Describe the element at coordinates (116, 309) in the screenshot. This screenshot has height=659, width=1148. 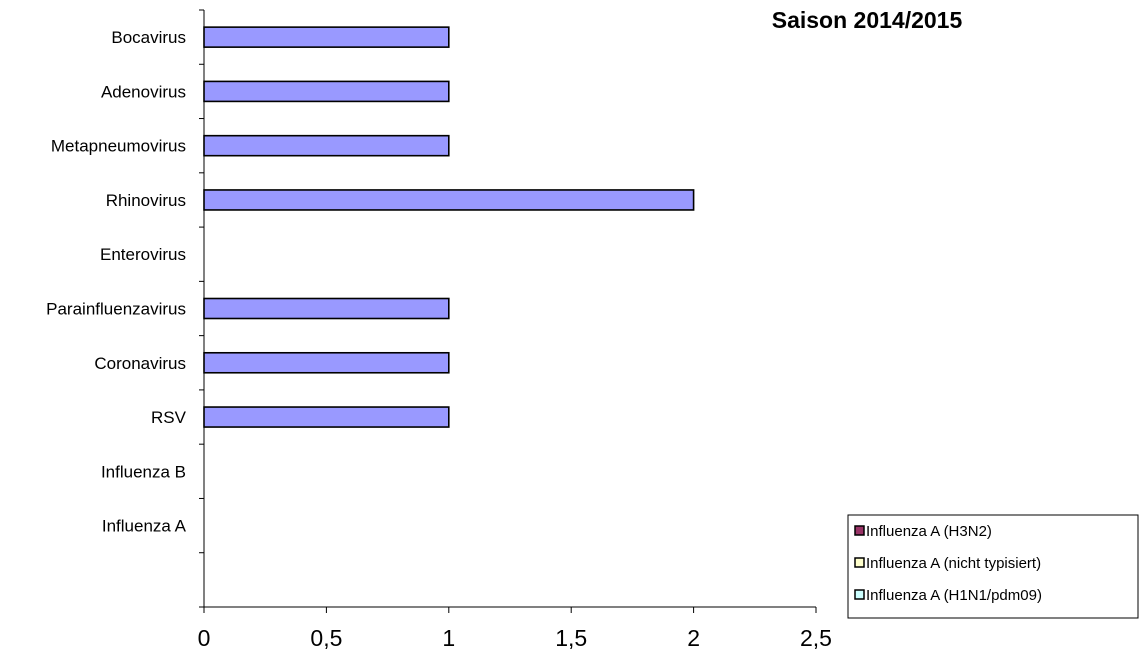
I see `category-label: Parainfluenzavirus` at that location.